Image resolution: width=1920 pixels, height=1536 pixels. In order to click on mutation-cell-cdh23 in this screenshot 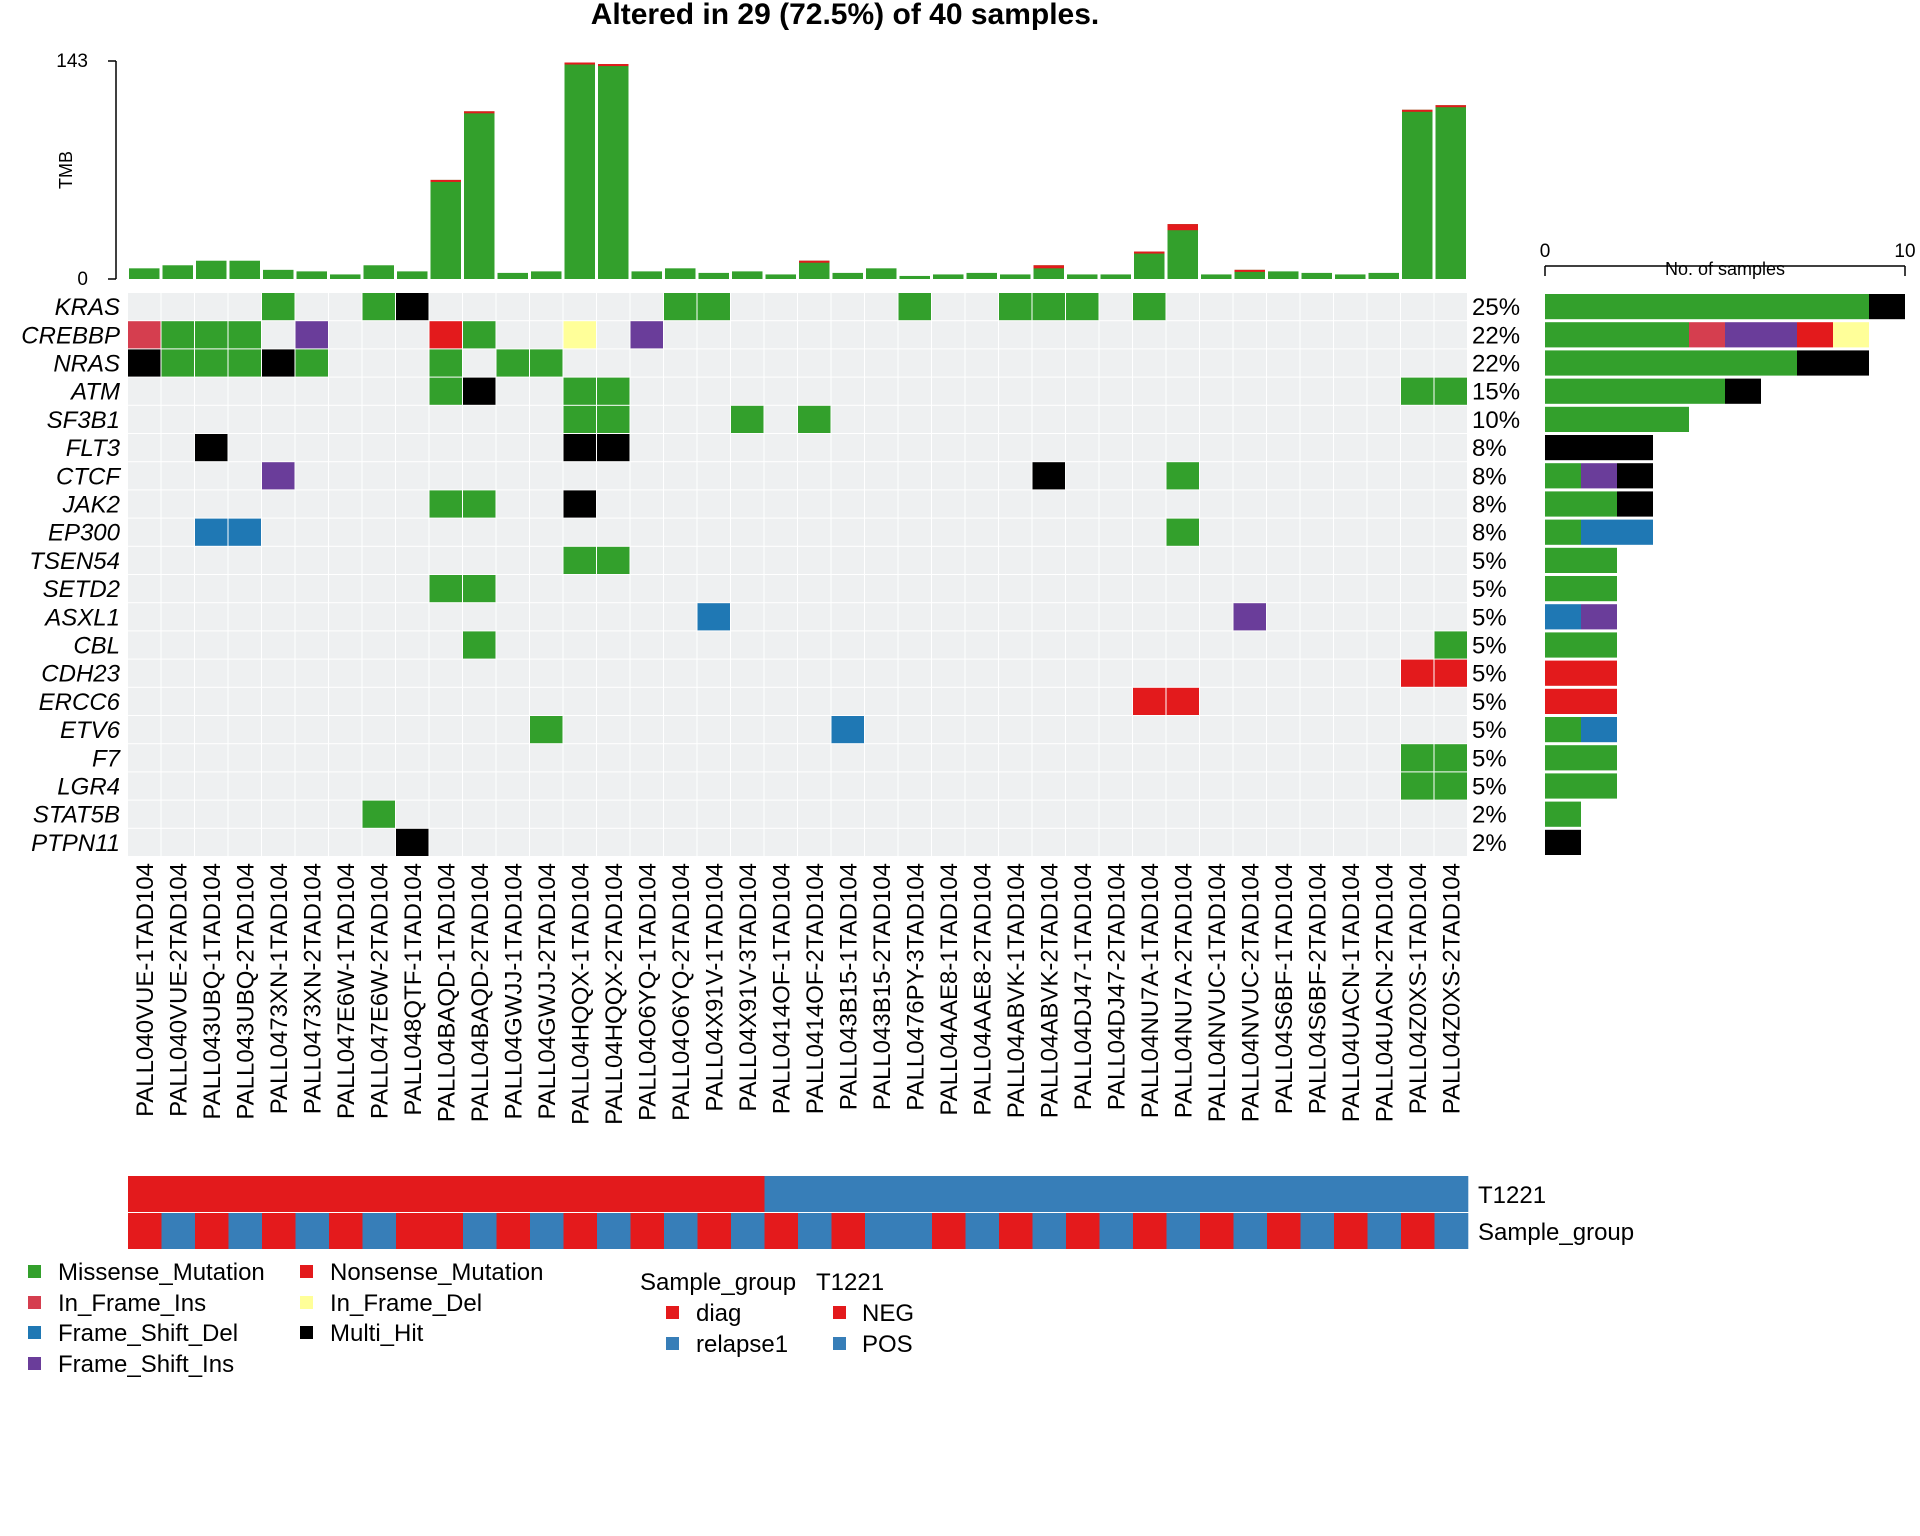, I will do `click(1417, 673)`.